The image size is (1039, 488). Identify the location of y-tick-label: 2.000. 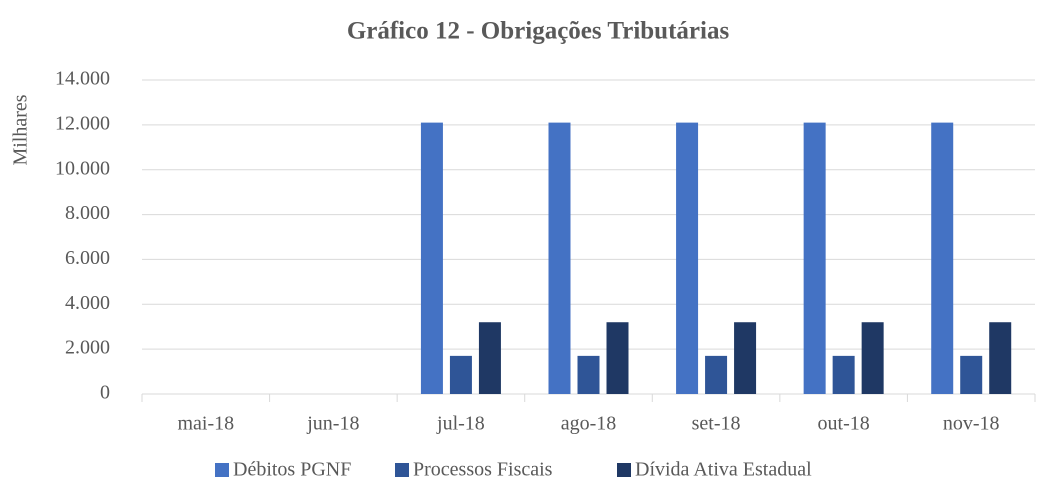
(87, 348).